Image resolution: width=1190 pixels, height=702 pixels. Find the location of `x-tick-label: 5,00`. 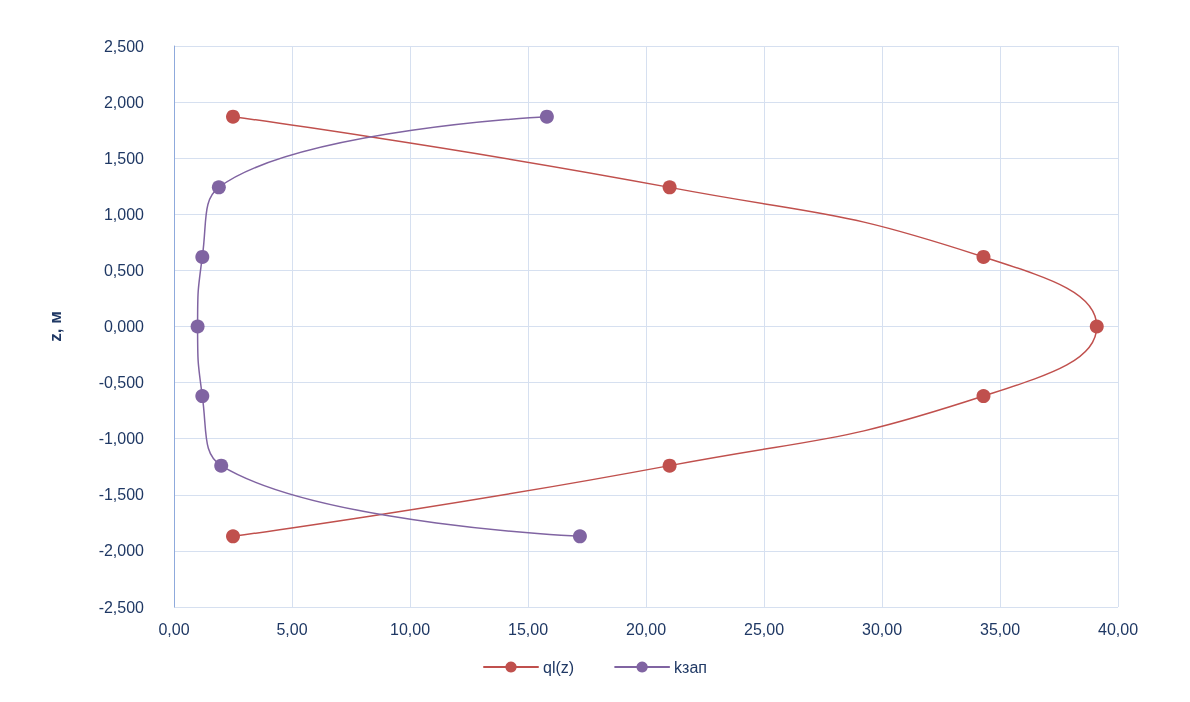

x-tick-label: 5,00 is located at coordinates (292, 629).